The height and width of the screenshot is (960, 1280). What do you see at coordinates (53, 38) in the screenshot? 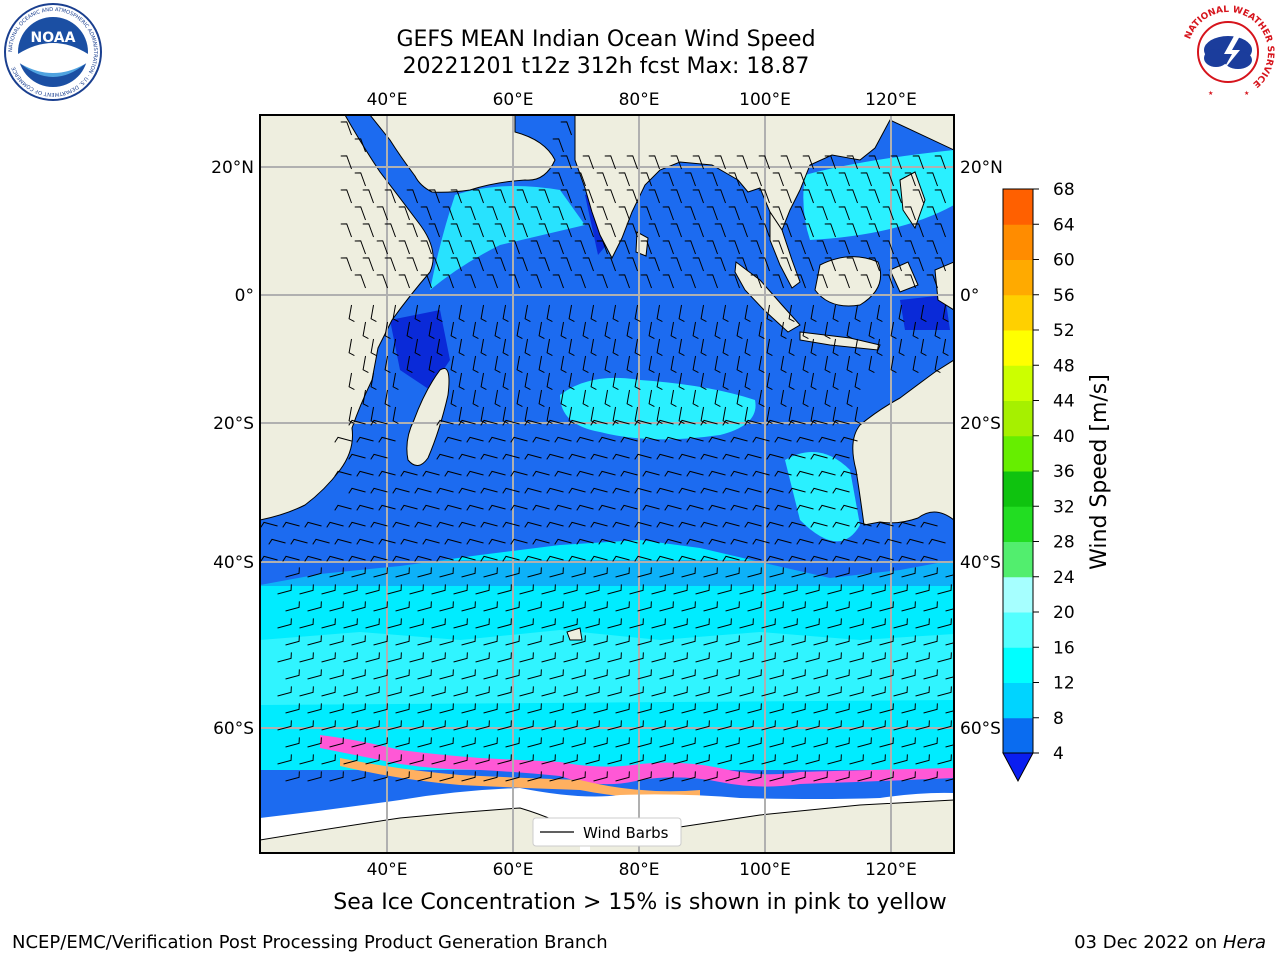
I see `noaa-logo-text: NOAA` at bounding box center [53, 38].